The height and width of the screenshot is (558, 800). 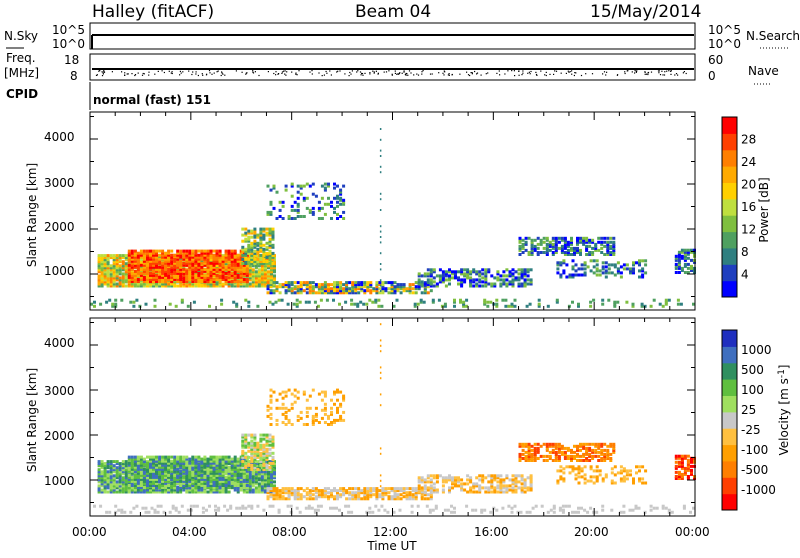 What do you see at coordinates (59, 227) in the screenshot?
I see `power-ytick-2000: 2000` at bounding box center [59, 227].